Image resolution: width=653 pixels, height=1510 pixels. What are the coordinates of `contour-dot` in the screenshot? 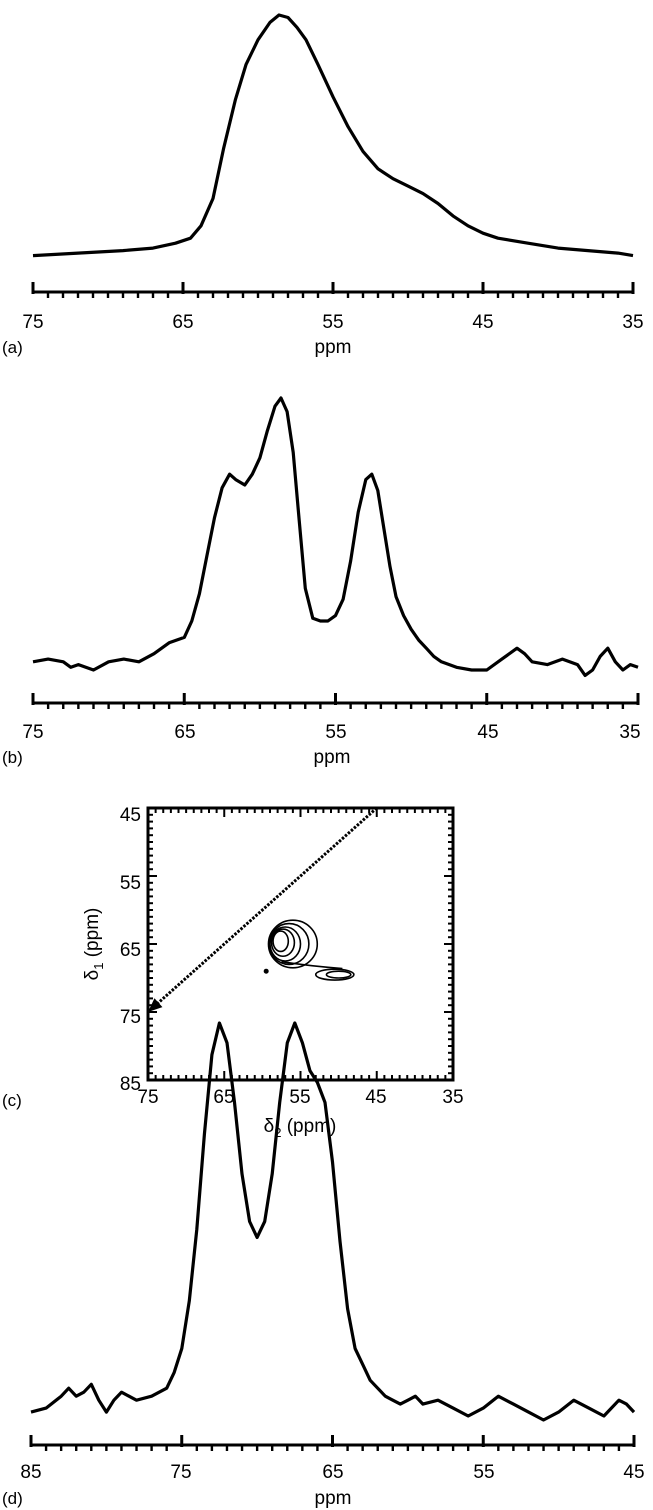 It's located at (266, 971).